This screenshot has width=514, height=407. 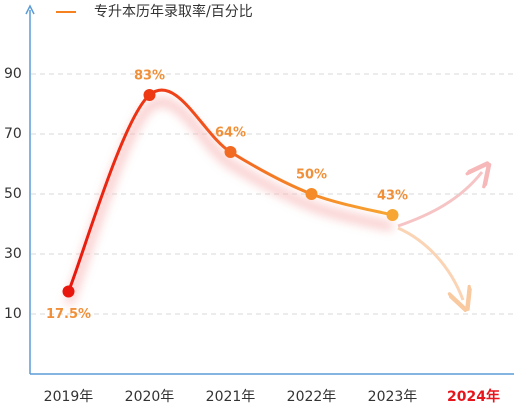 What do you see at coordinates (69, 397) in the screenshot?
I see `x-tick-label: 2019年` at bounding box center [69, 397].